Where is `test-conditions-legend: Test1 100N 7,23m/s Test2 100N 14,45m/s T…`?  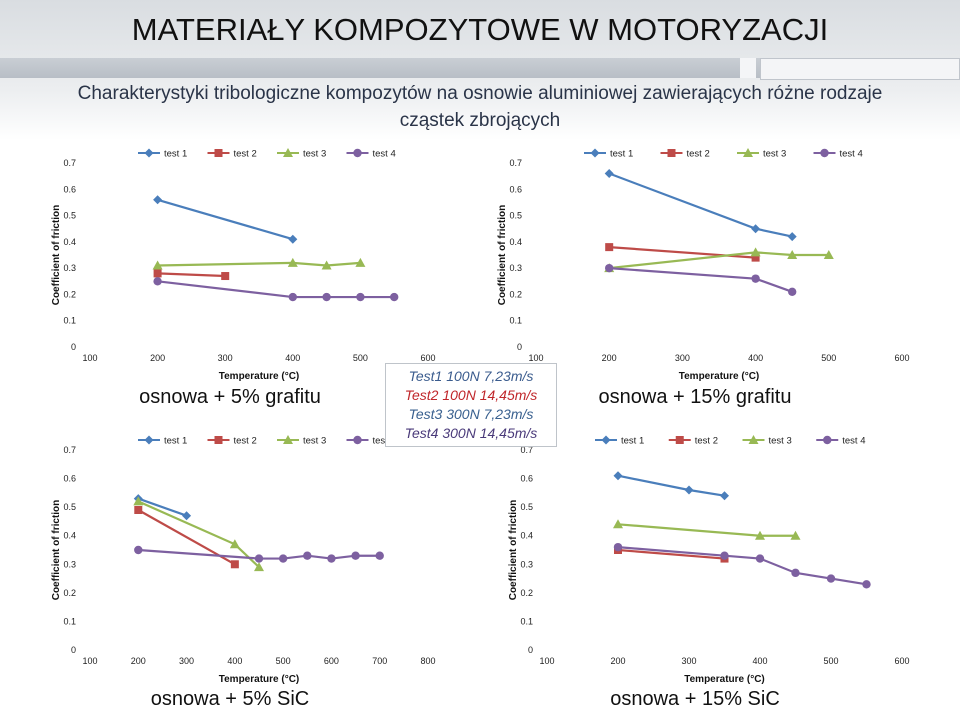
test-conditions-legend: Test1 100N 7,23m/s Test2 100N 14,45m/s T… is located at coordinates (471, 405).